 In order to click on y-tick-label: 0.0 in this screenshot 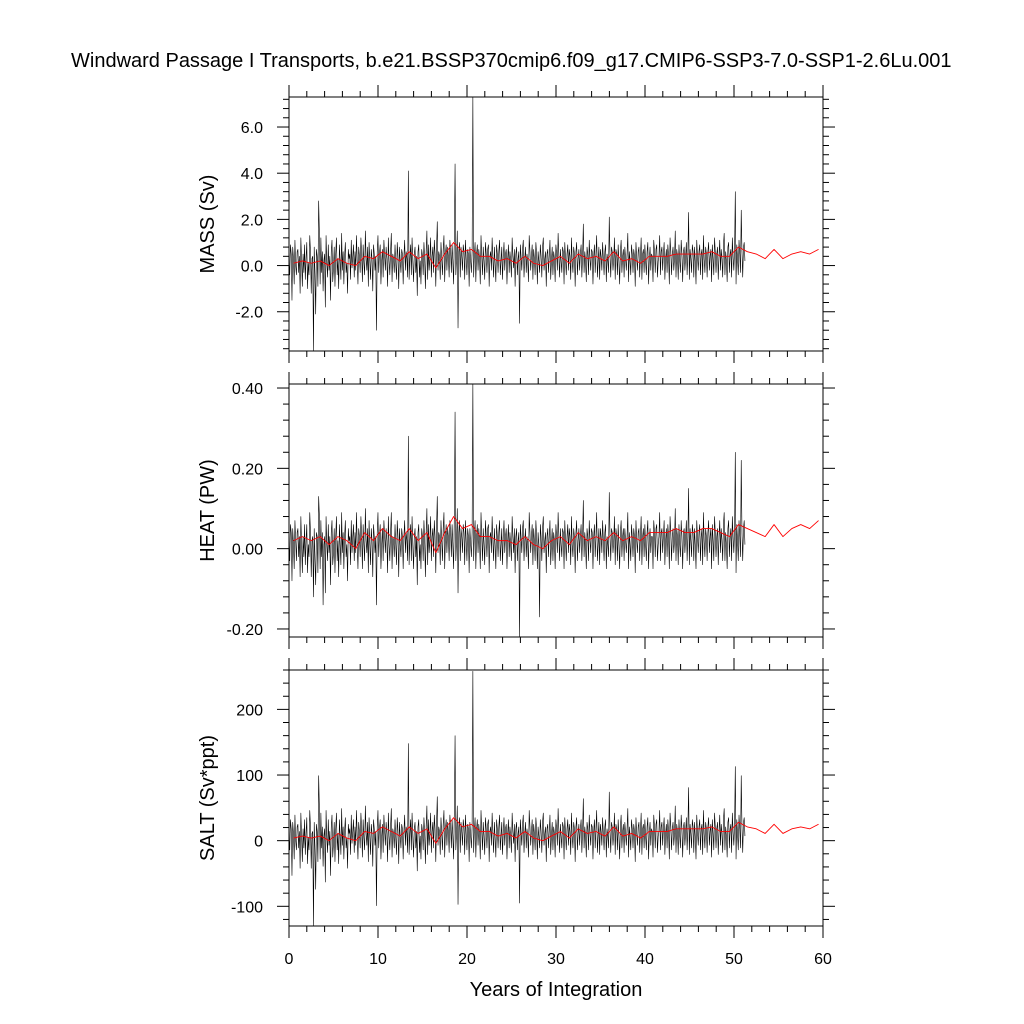, I will do `click(252, 267)`.